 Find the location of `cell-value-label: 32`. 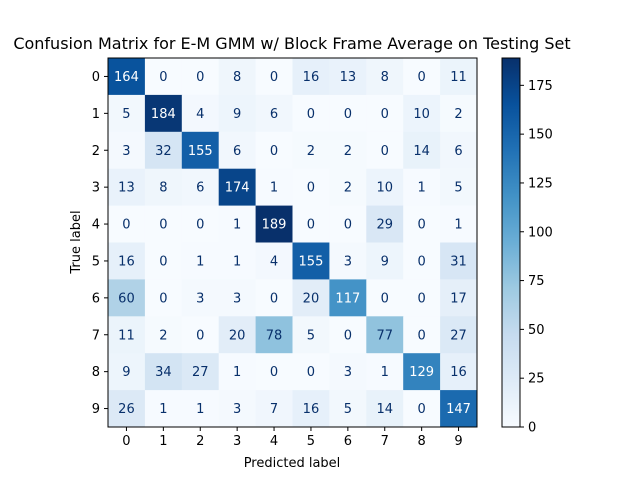

cell-value-label: 32 is located at coordinates (163, 151).